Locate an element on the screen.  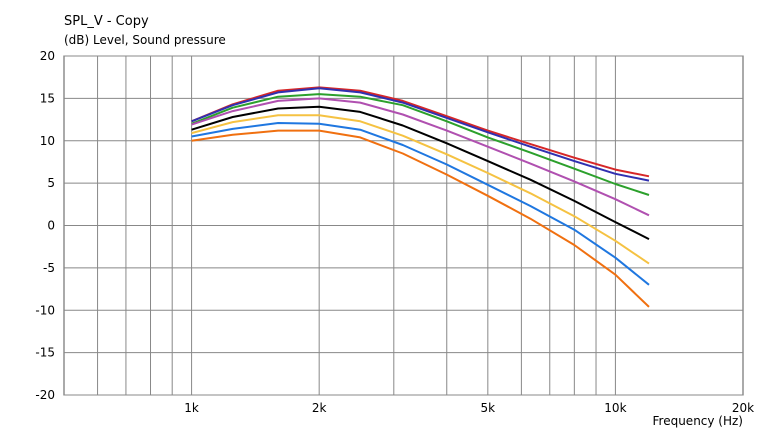
x-tick-label: 2k is located at coordinates (319, 408).